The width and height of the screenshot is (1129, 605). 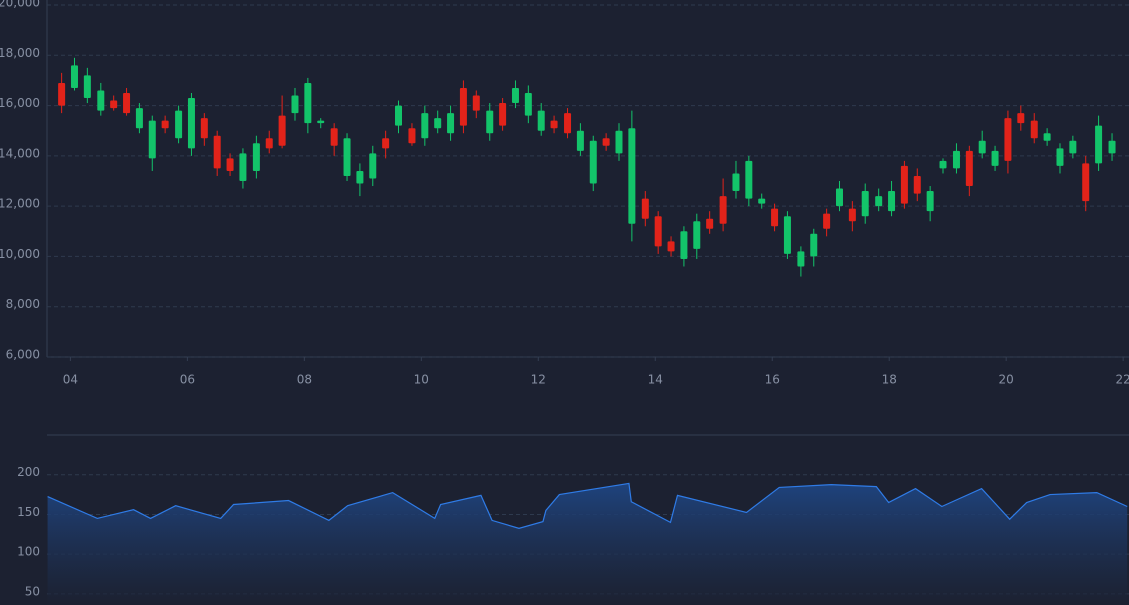 I want to click on x-tick-label: 20, so click(x=1006, y=380).